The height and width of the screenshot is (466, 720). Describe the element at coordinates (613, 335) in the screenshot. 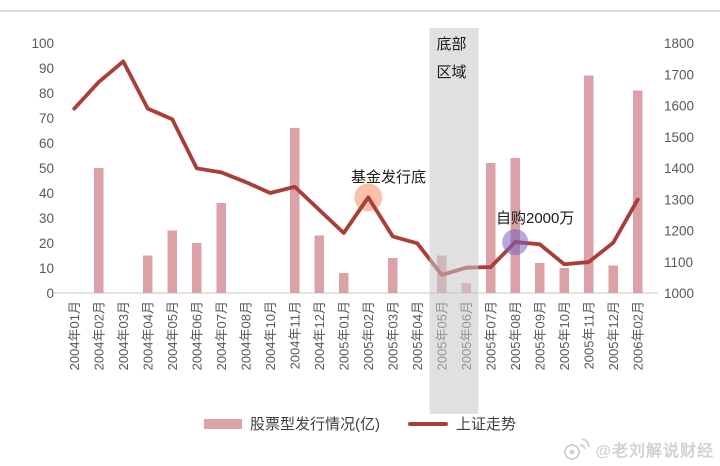

I see `x-axis-category-label: 2005年12月` at that location.